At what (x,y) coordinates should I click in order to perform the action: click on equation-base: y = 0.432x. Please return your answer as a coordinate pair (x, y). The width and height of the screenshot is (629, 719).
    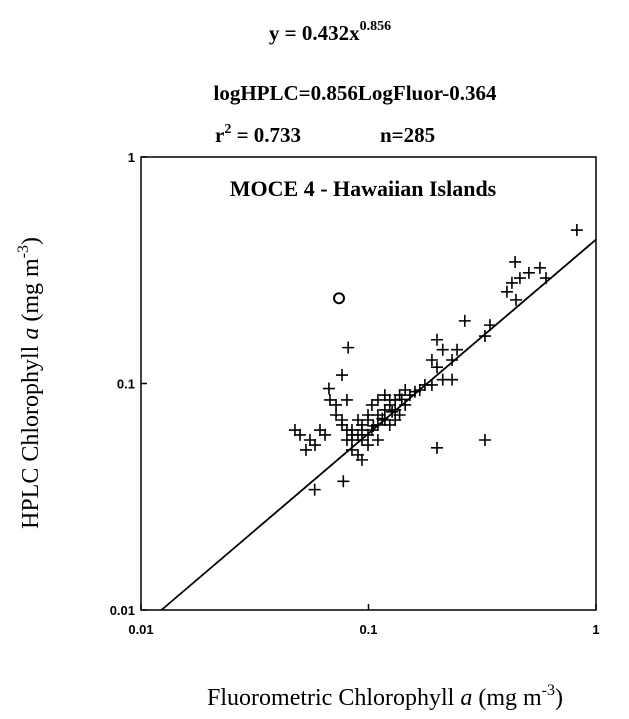
    Looking at the image, I should click on (314, 33).